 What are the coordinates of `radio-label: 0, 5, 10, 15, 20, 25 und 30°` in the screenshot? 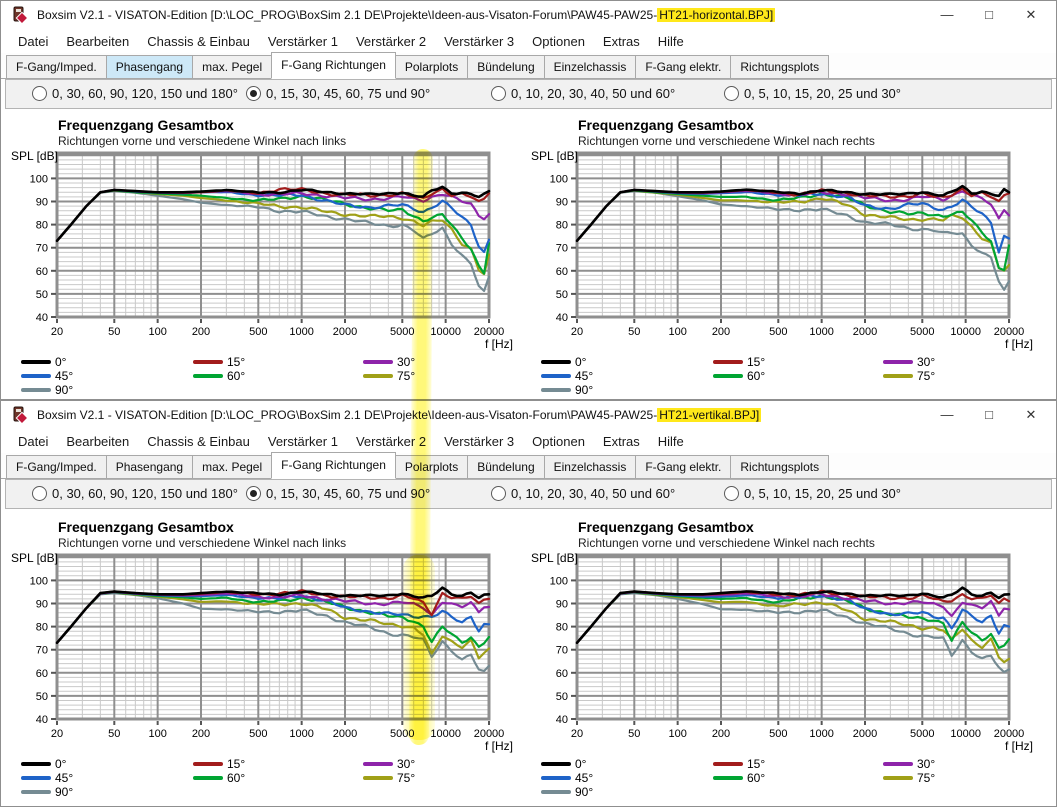 It's located at (822, 493).